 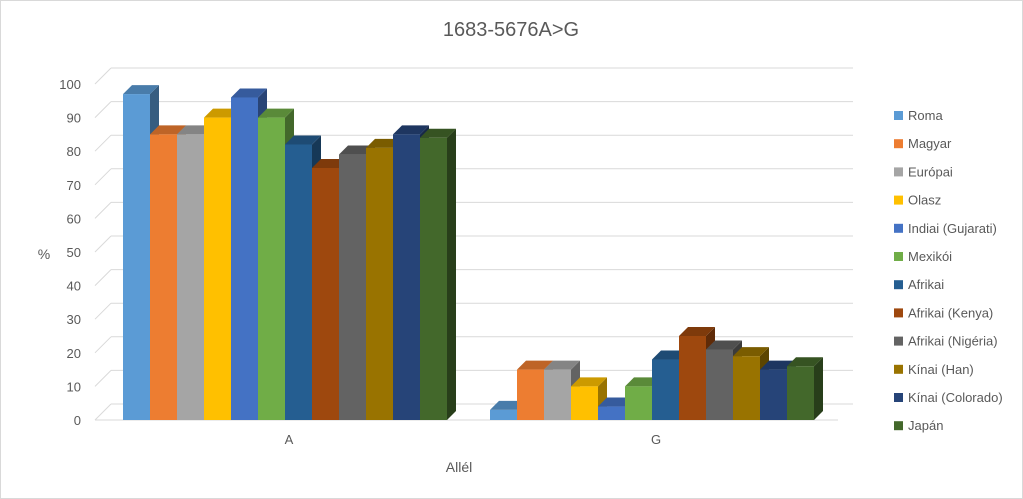 What do you see at coordinates (70, 84) in the screenshot?
I see `y-tick-label: 100` at bounding box center [70, 84].